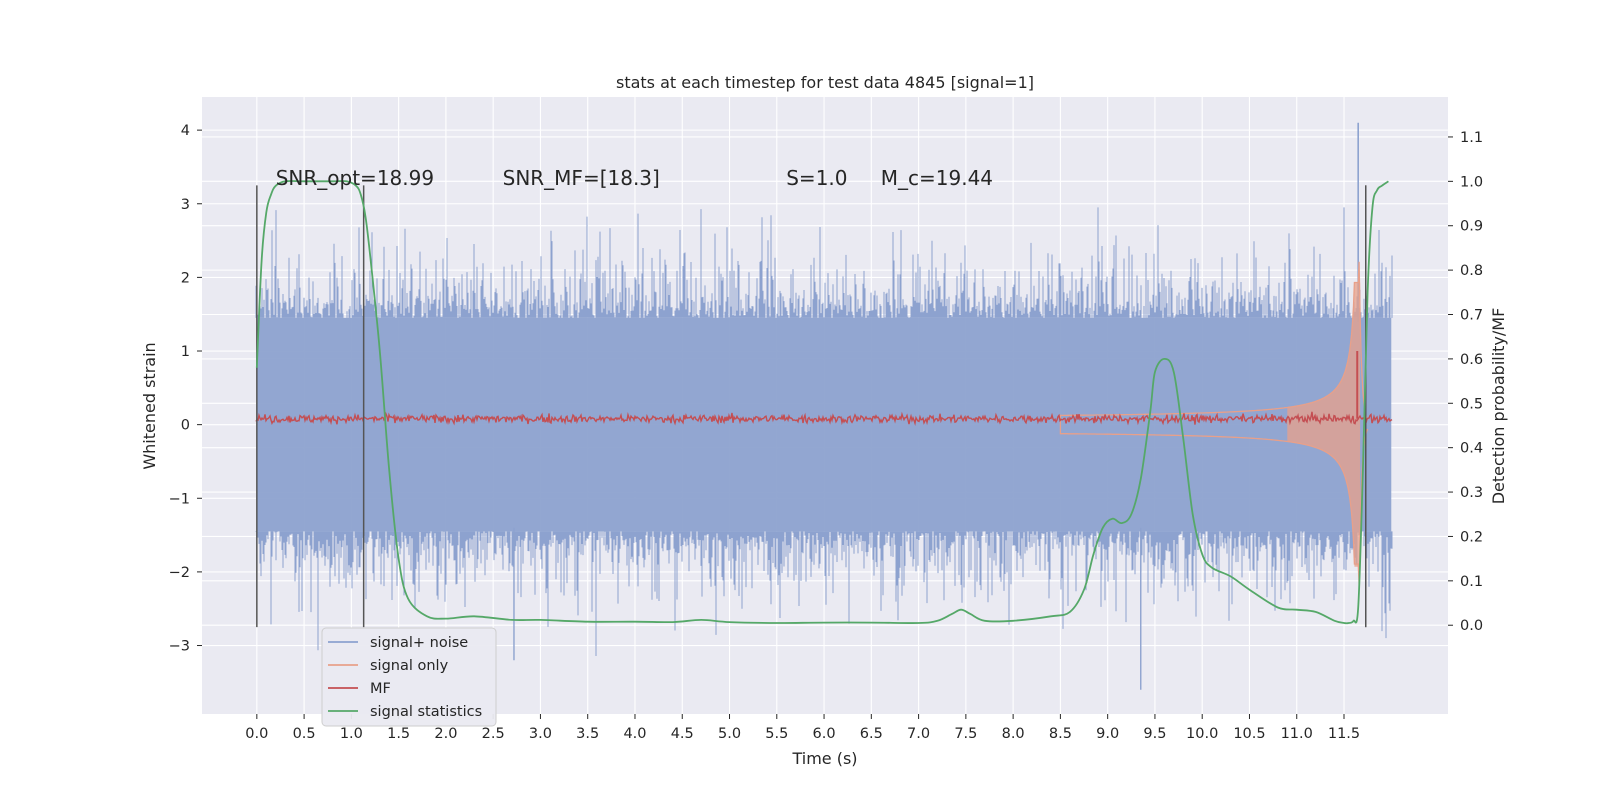 The image size is (1600, 800). Describe the element at coordinates (824, 593) in the screenshot. I see `strain-lower-spikes` at that location.